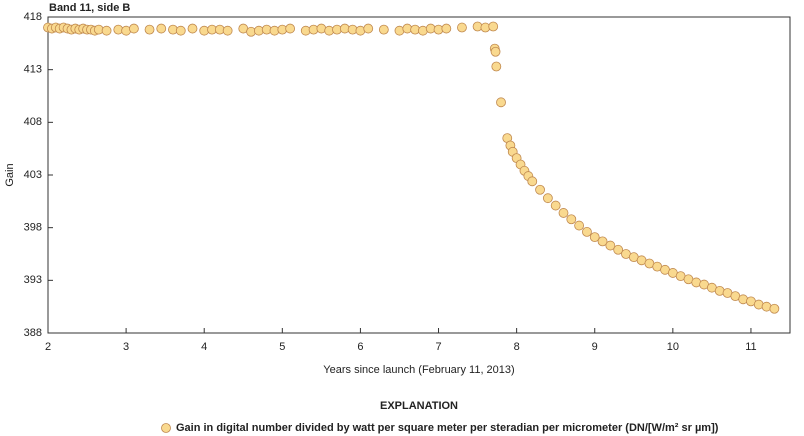  What do you see at coordinates (673, 347) in the screenshot?
I see `x-tick-label: 10` at bounding box center [673, 347].